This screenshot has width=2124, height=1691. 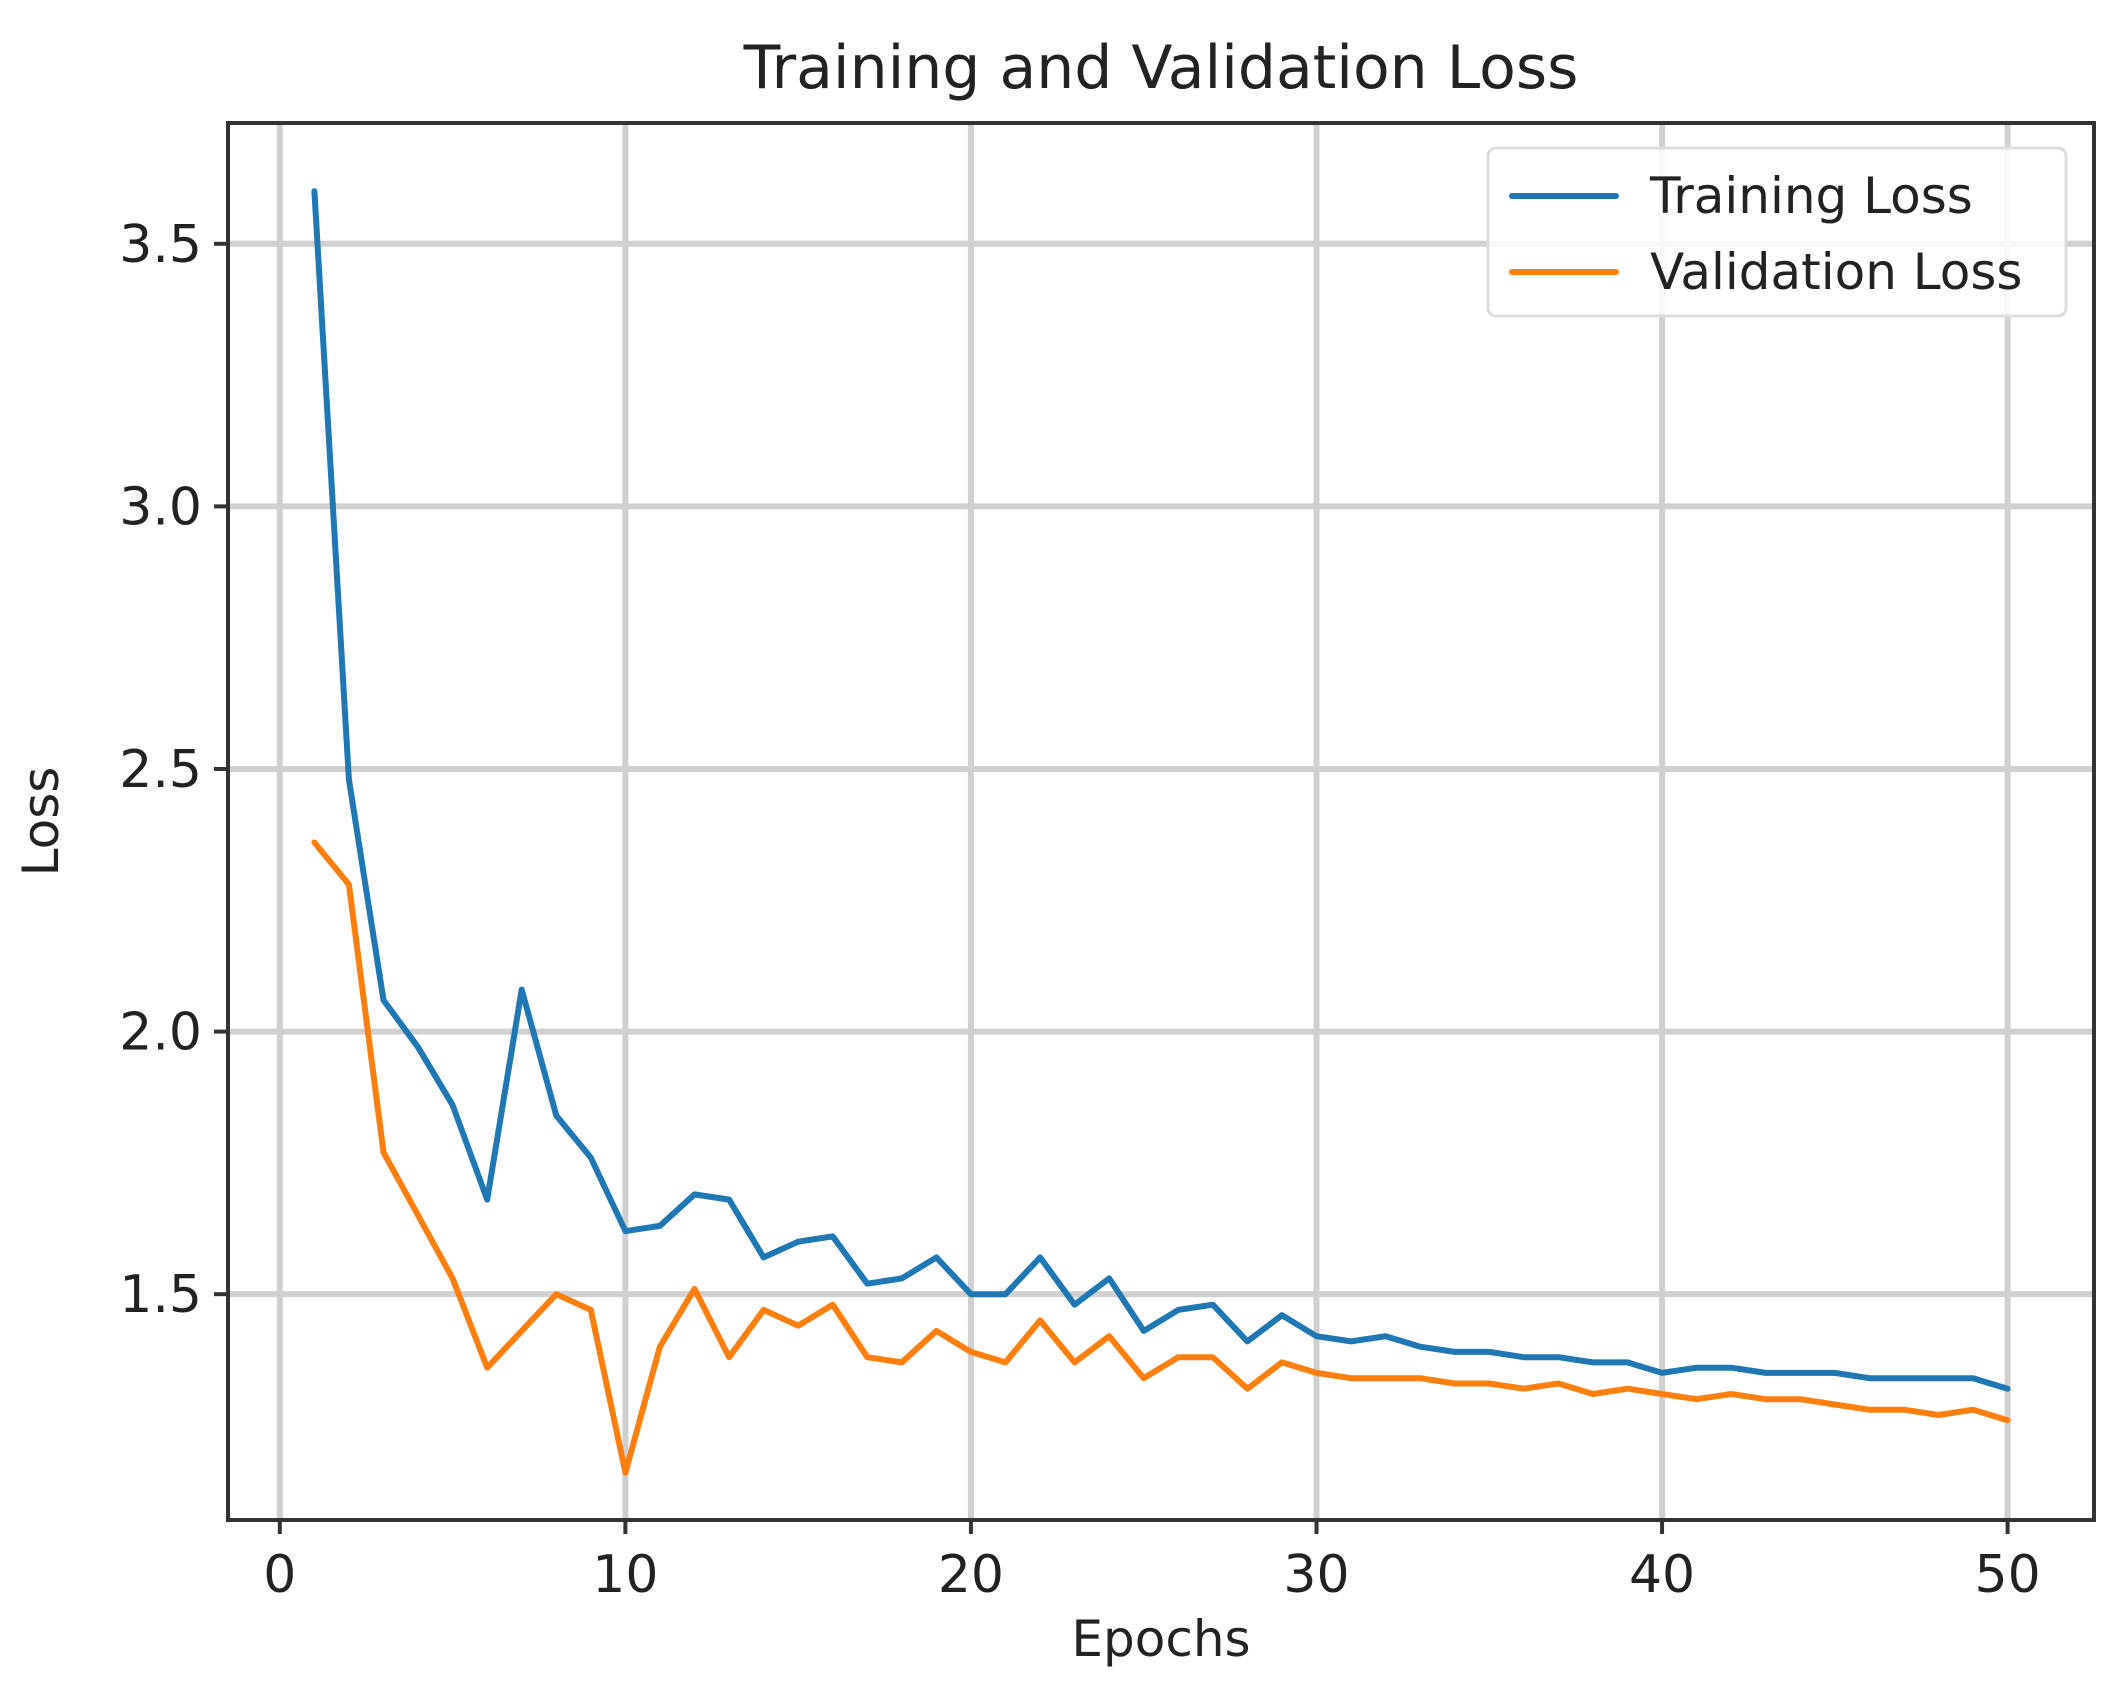 I want to click on x-tick-label: 20, so click(x=971, y=1575).